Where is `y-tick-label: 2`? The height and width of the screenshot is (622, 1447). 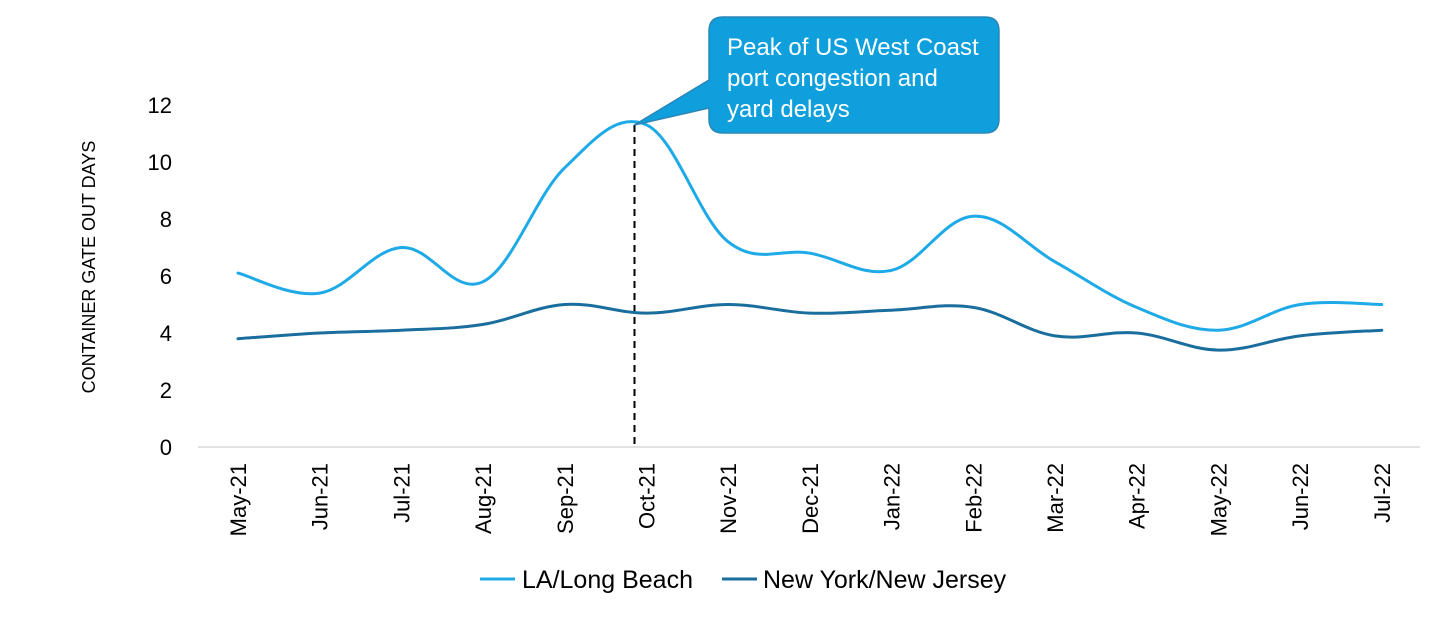
y-tick-label: 2 is located at coordinates (166, 390).